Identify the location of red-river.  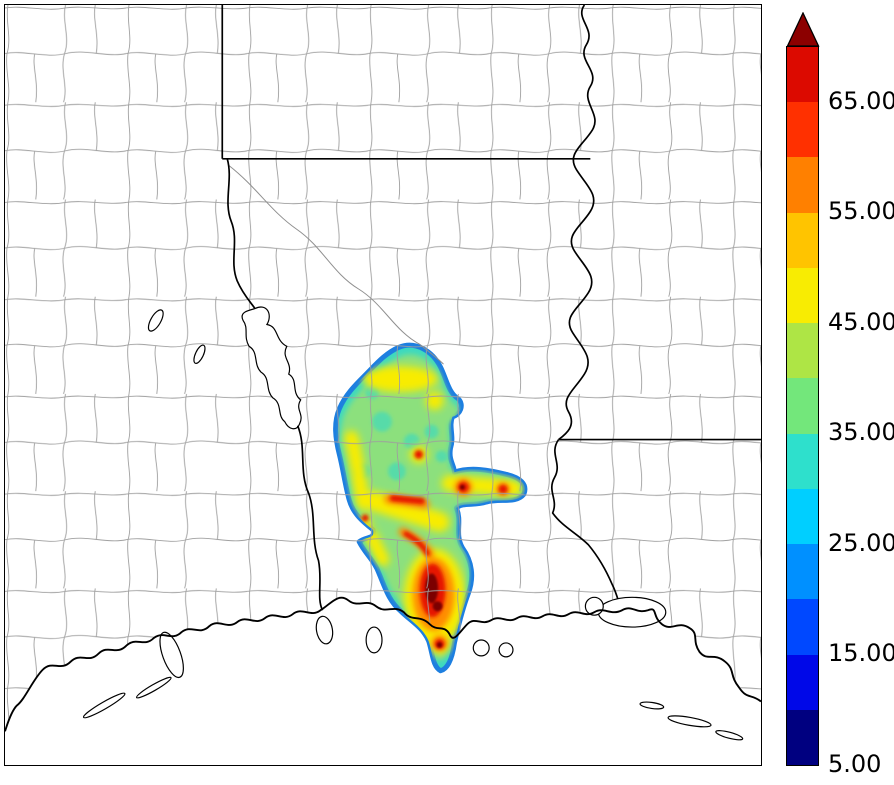
(336, 265).